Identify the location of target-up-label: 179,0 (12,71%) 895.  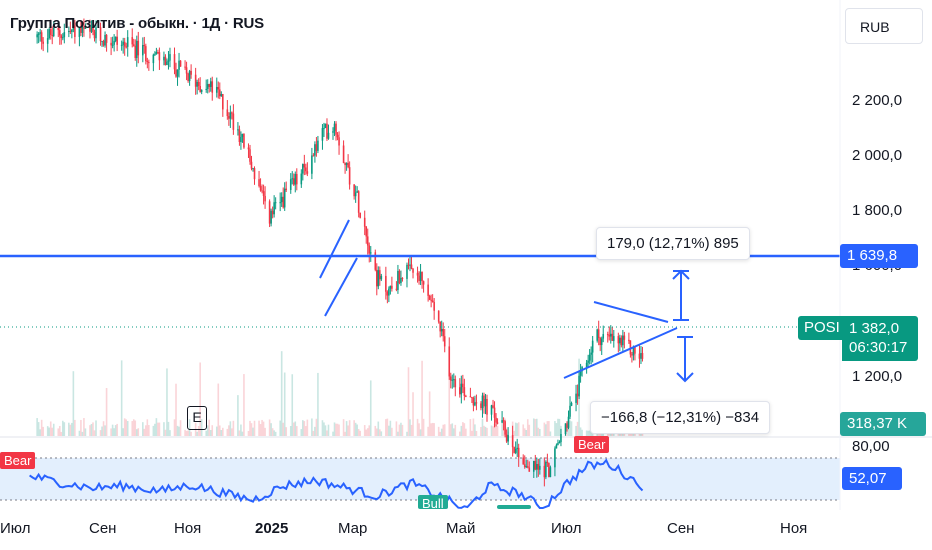
(673, 243).